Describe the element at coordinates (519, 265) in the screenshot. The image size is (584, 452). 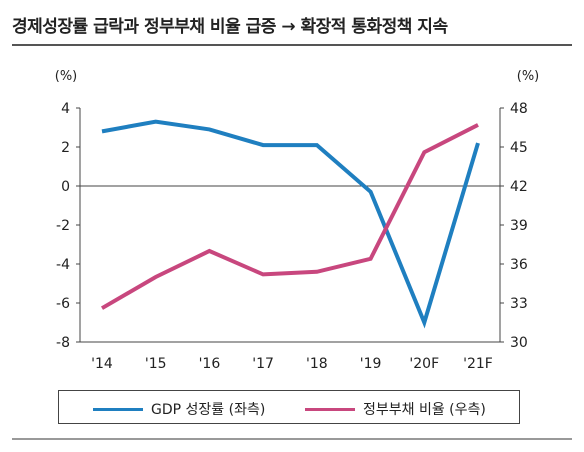
I see `right-tick-label: 36` at that location.